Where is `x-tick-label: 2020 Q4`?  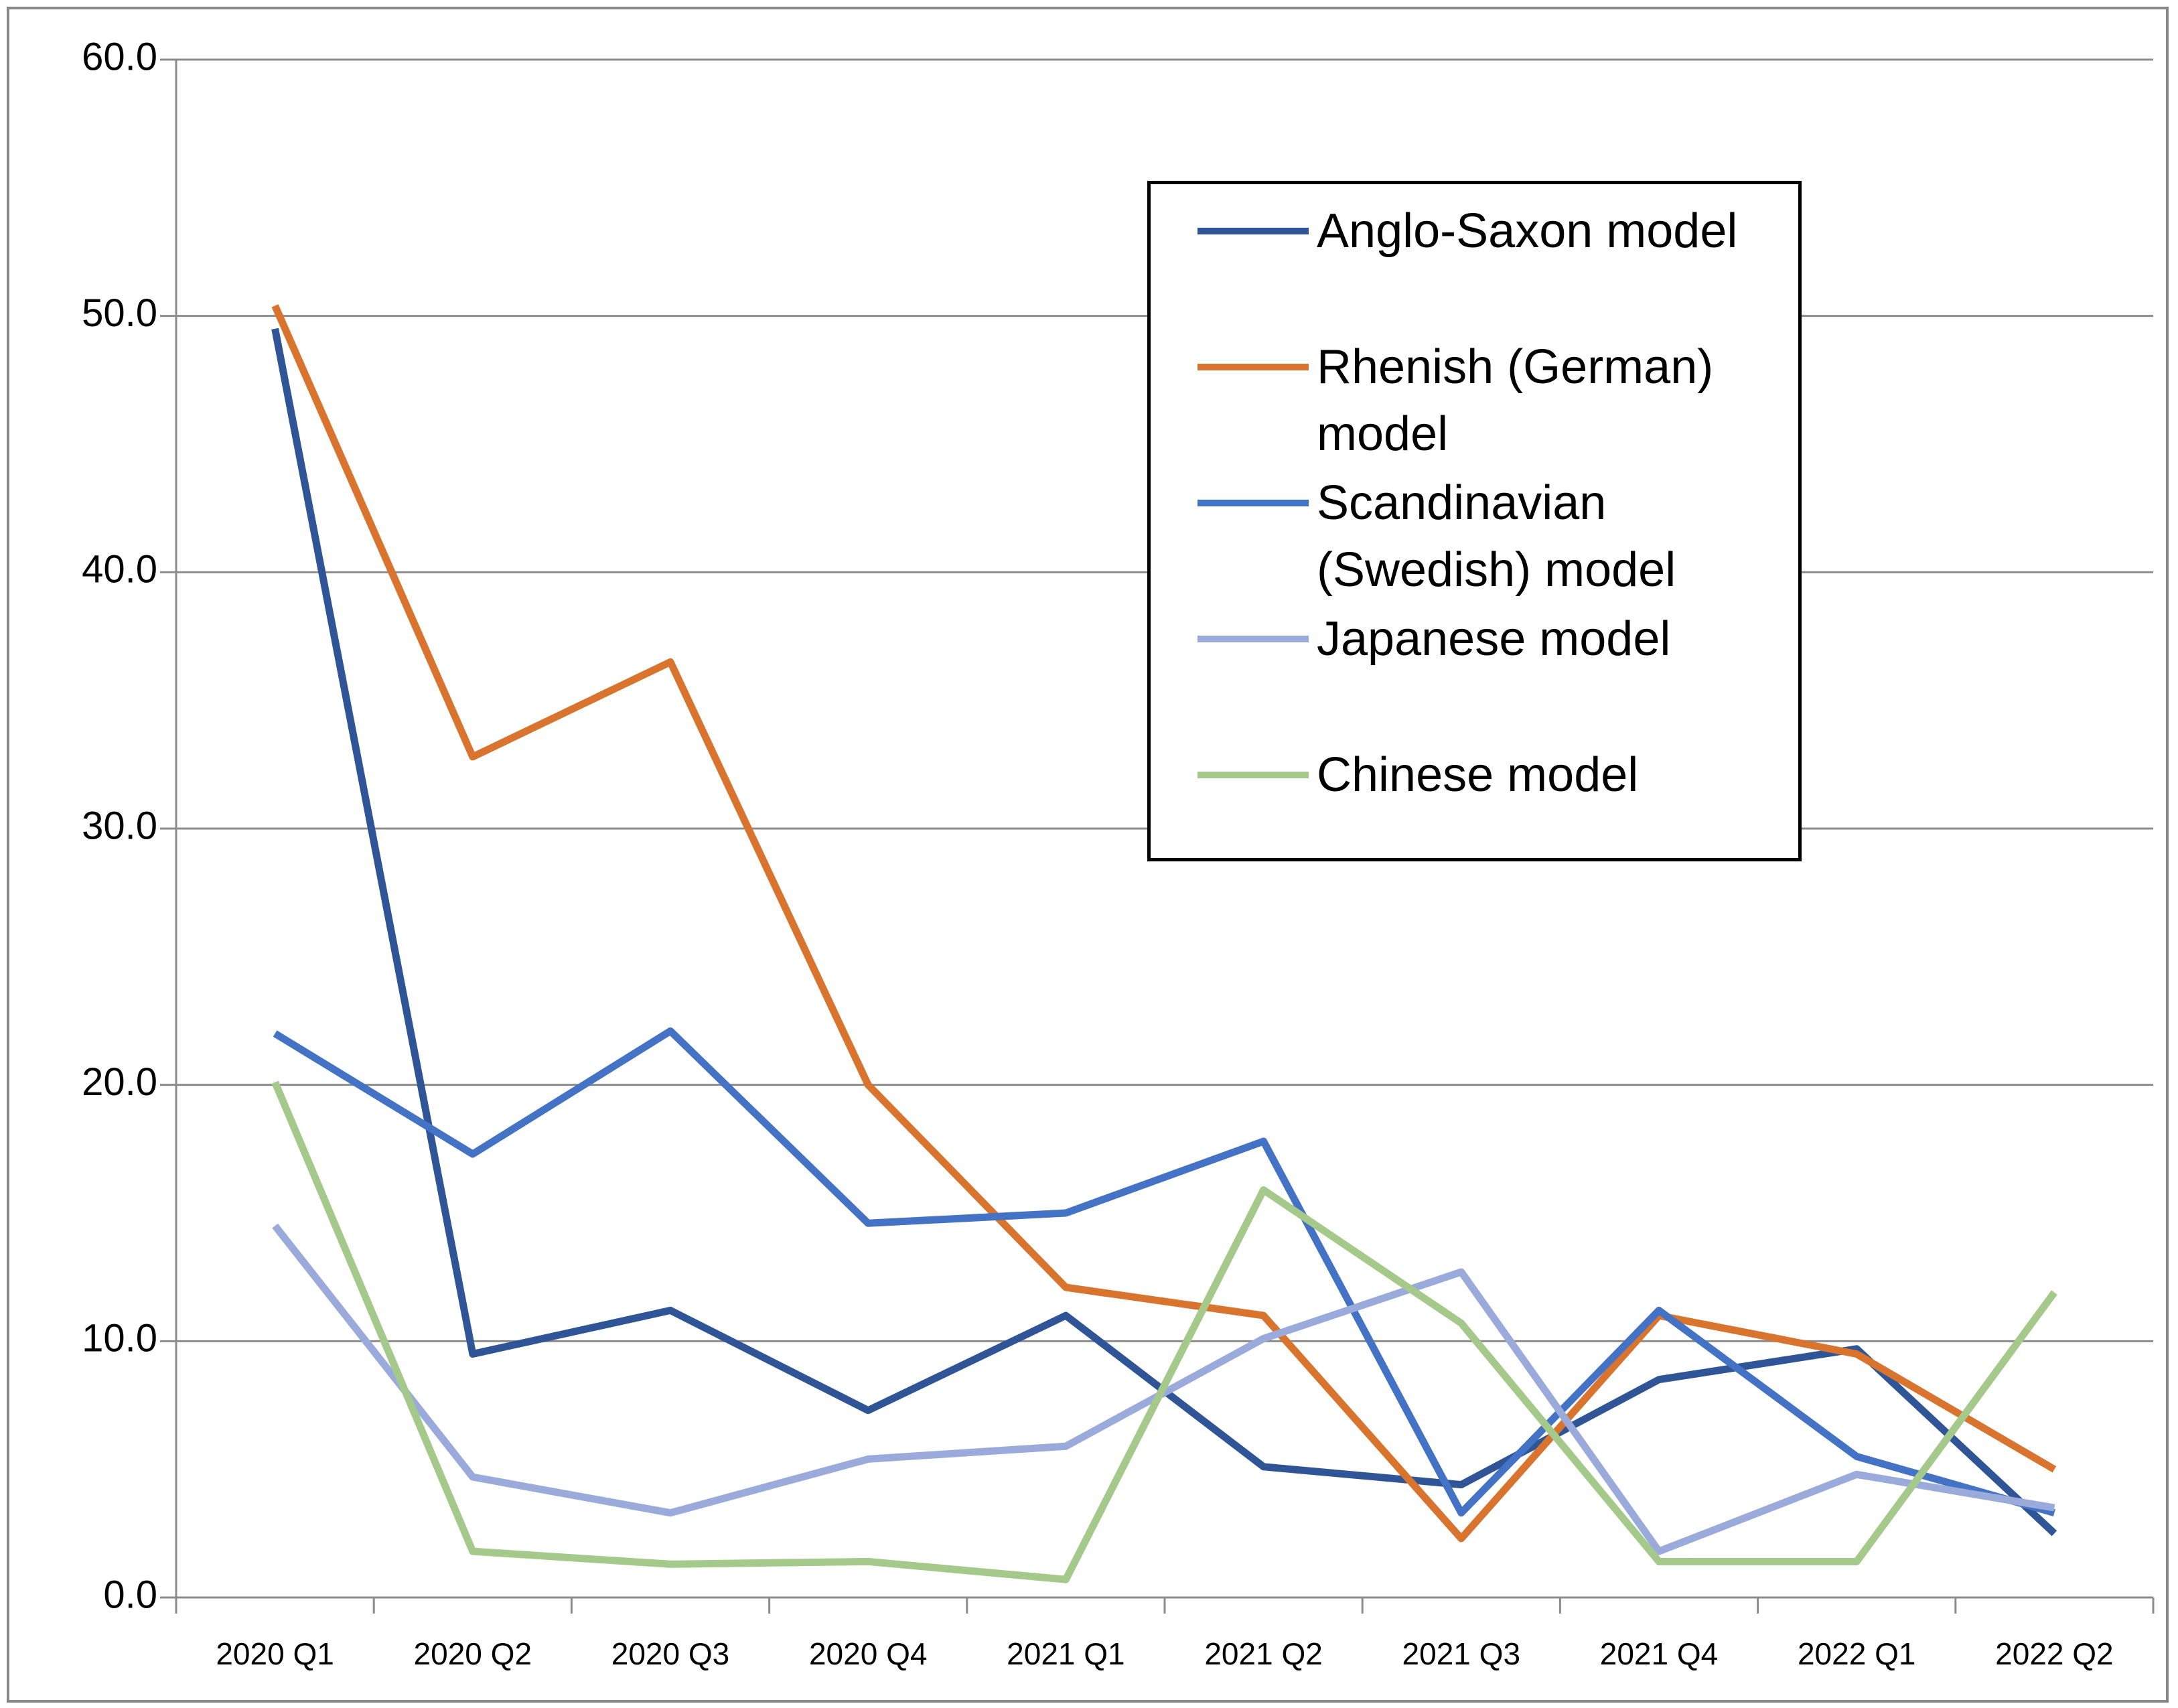
x-tick-label: 2020 Q4 is located at coordinates (868, 1653).